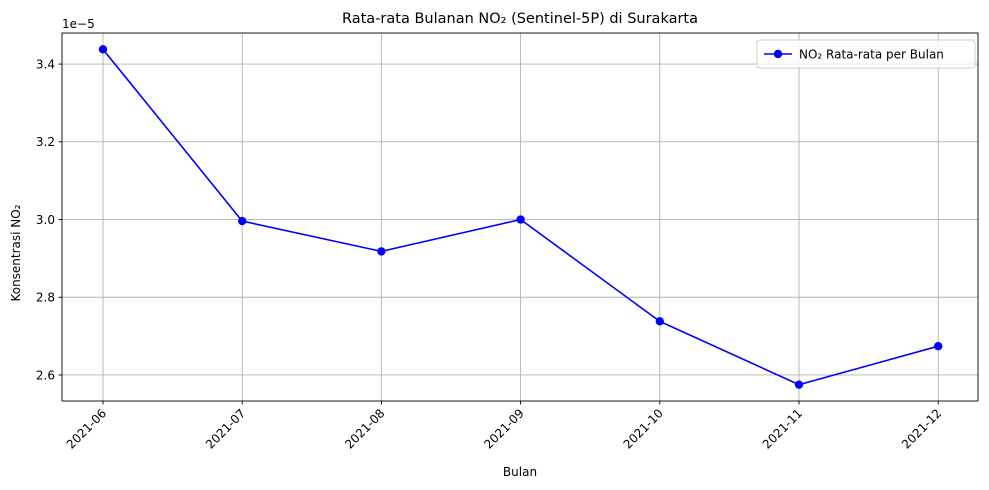  I want to click on y-tick-label: 3.2, so click(45, 142).